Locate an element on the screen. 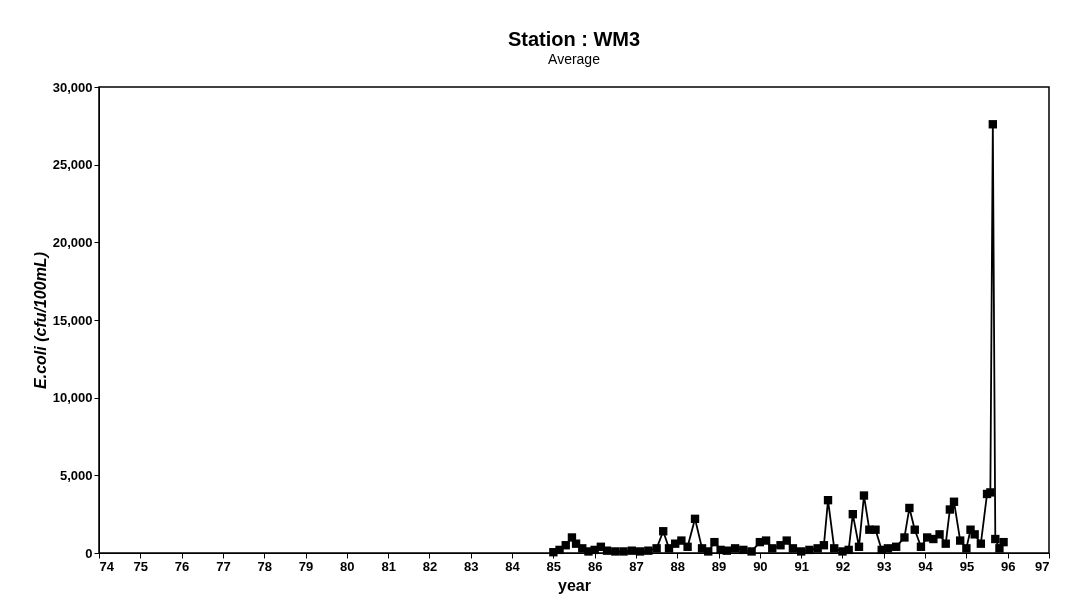 Image resolution: width=1085 pixels, height=608 pixels. x-tick-label: 85 is located at coordinates (554, 566).